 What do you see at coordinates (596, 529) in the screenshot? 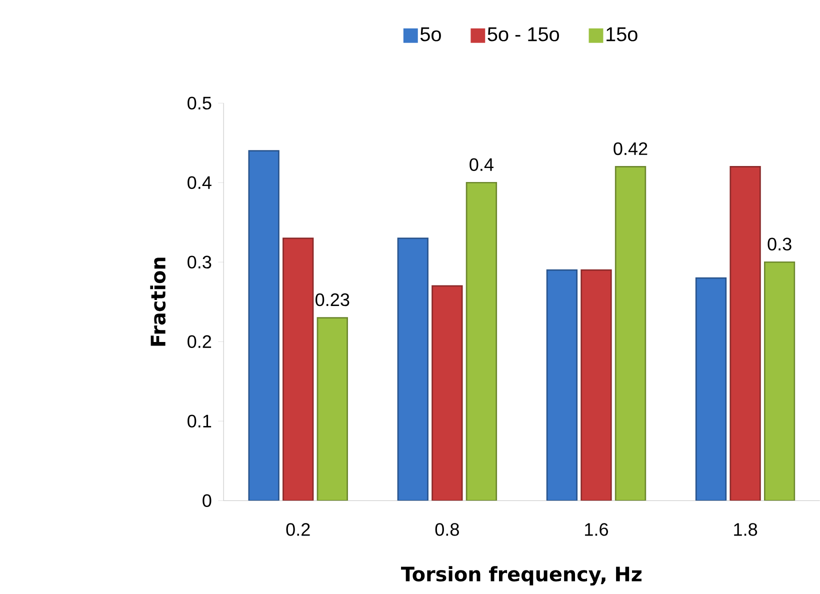
I see `x-tick-label: 1.6` at bounding box center [596, 529].